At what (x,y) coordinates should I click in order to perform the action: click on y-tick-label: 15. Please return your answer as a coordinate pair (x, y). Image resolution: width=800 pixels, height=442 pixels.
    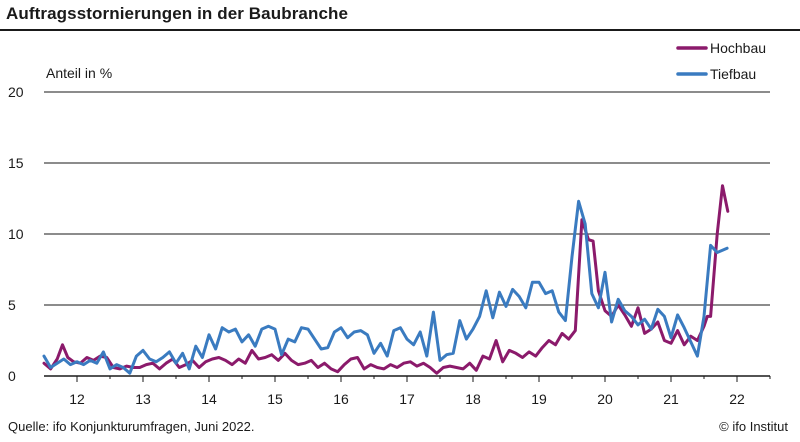
    Looking at the image, I should click on (16, 163).